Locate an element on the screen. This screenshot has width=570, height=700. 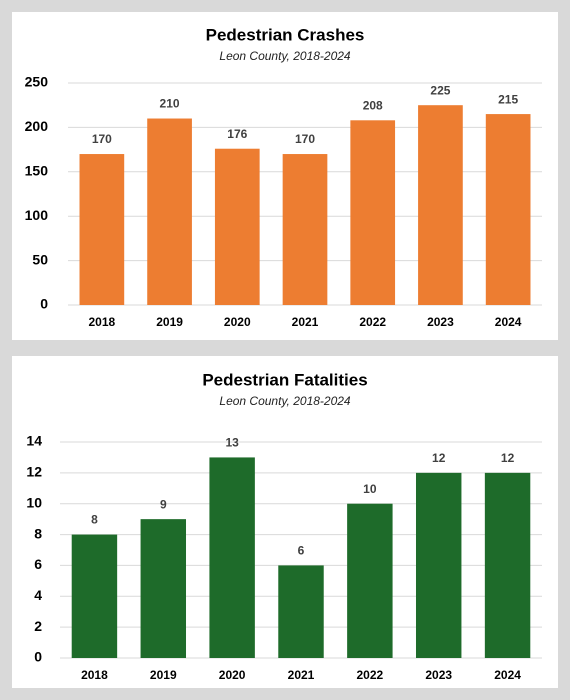
y-tick-label: 2 is located at coordinates (38, 626).